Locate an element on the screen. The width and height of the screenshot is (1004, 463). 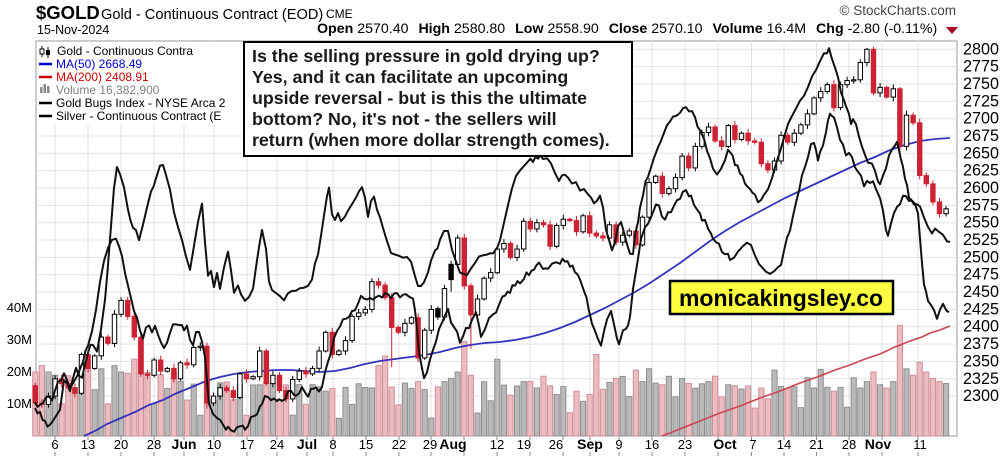
svg-text: 2650 is located at coordinates (981, 153).